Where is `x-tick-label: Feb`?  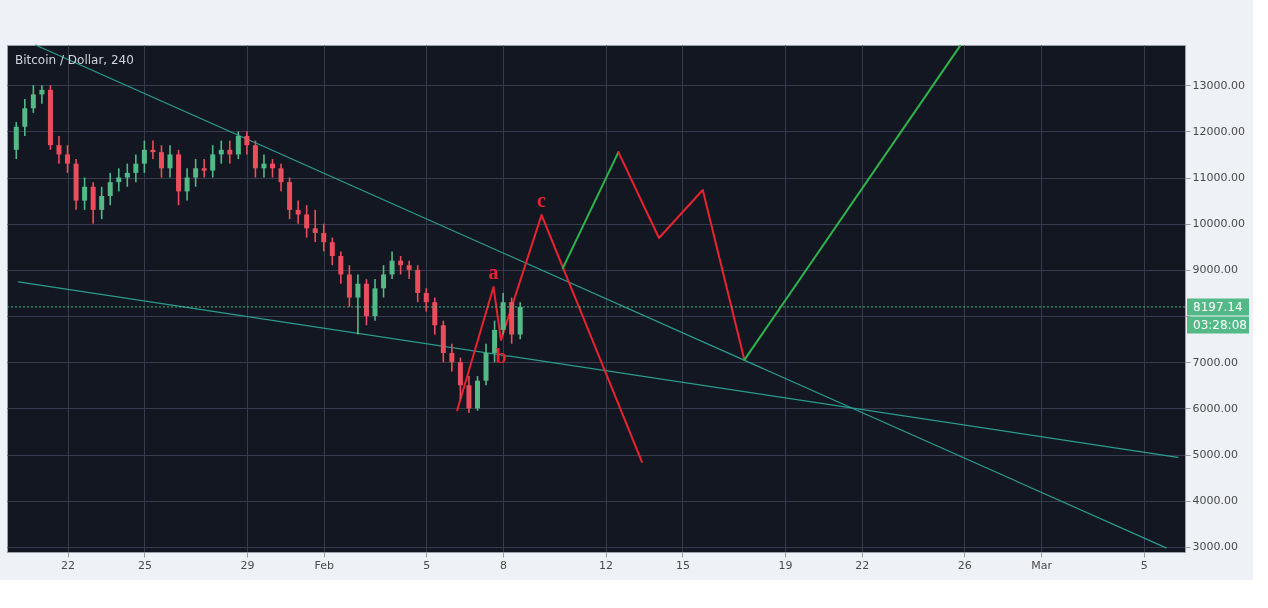
x-tick-label: Feb is located at coordinates (324, 565).